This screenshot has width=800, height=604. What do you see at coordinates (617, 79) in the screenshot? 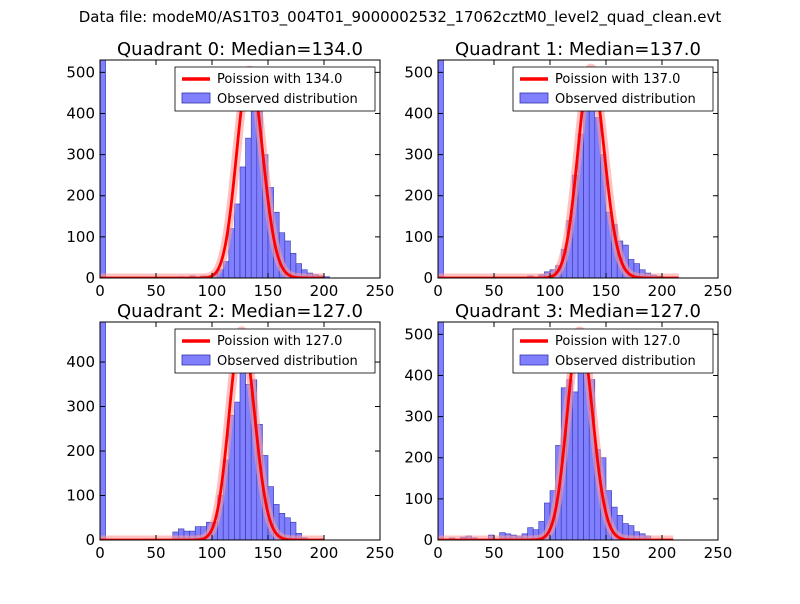
I see `legend-line-label: Poission with 137.0` at bounding box center [617, 79].